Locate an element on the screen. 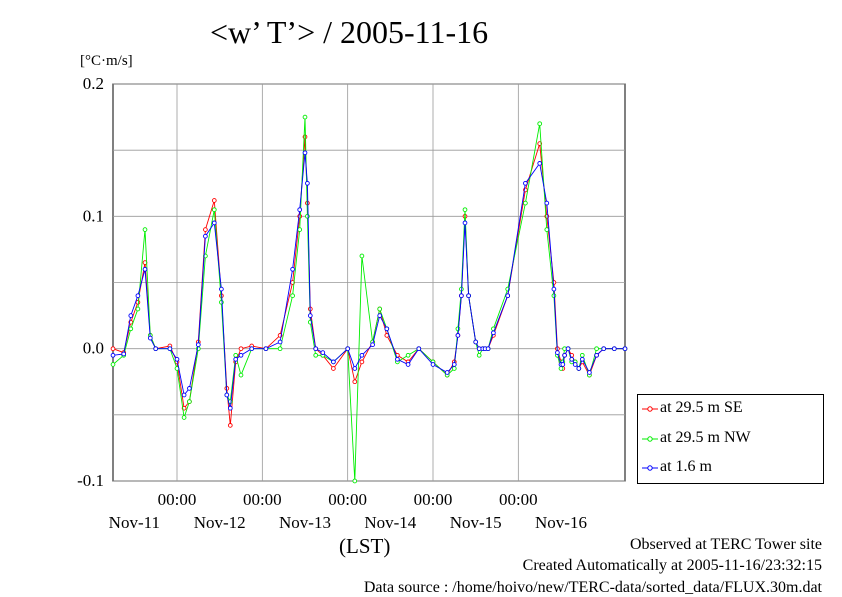 The image size is (842, 597). legend-label-se: at 29.5 m SE is located at coordinates (701, 407).